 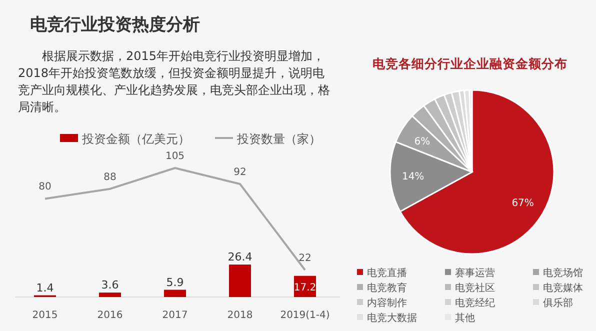 What do you see at coordinates (278, 139) in the screenshot?
I see `legend-label: 投资数量（家）` at bounding box center [278, 139].